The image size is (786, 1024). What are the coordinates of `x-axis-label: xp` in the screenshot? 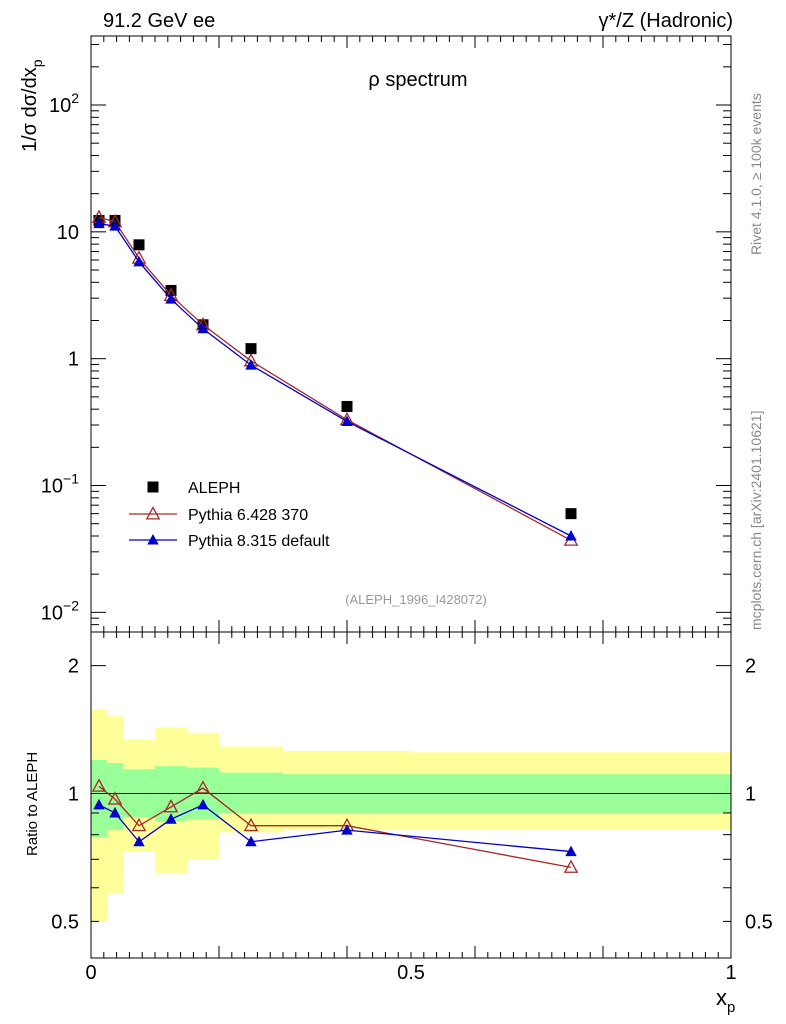 It's located at (725, 1000).